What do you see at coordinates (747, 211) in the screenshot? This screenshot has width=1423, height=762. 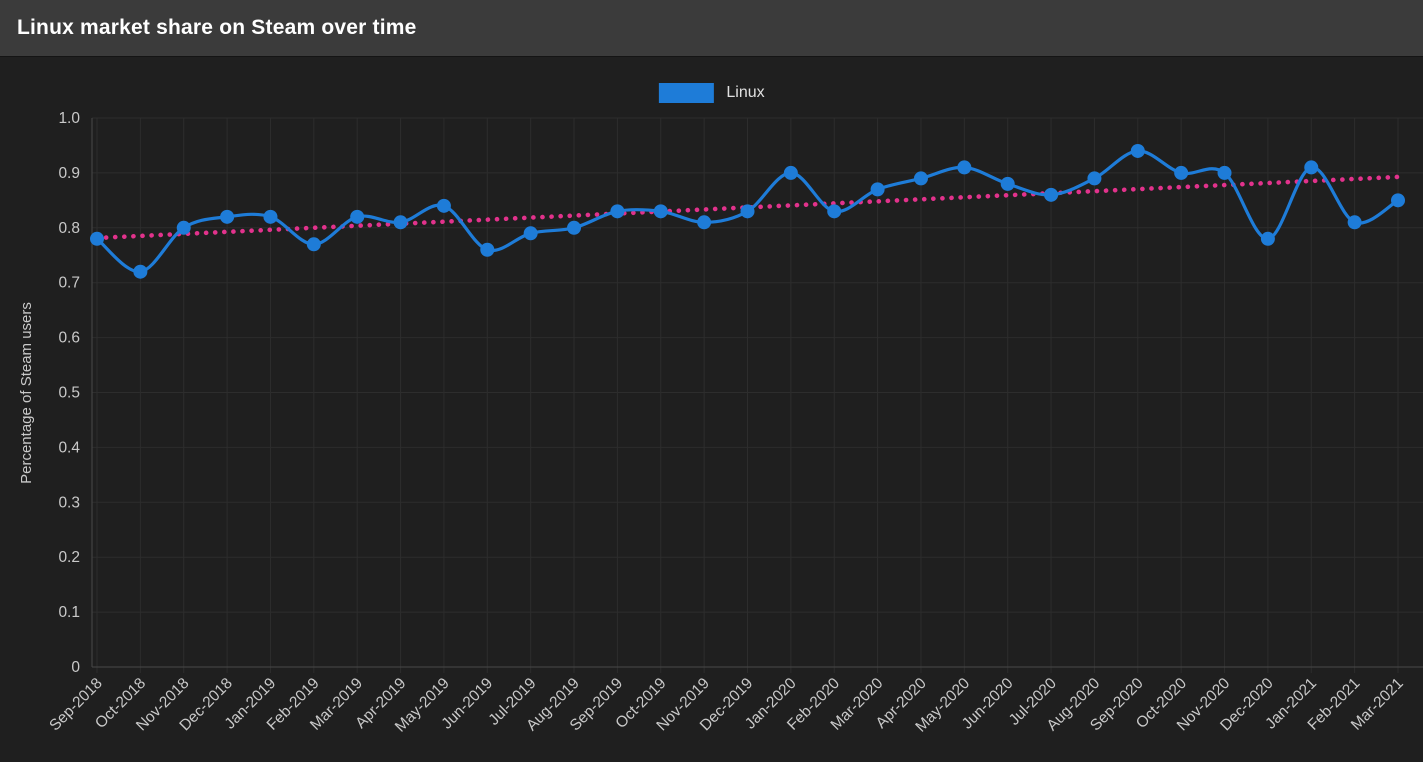 I see `data-point: Dec-2019: 0.83` at bounding box center [747, 211].